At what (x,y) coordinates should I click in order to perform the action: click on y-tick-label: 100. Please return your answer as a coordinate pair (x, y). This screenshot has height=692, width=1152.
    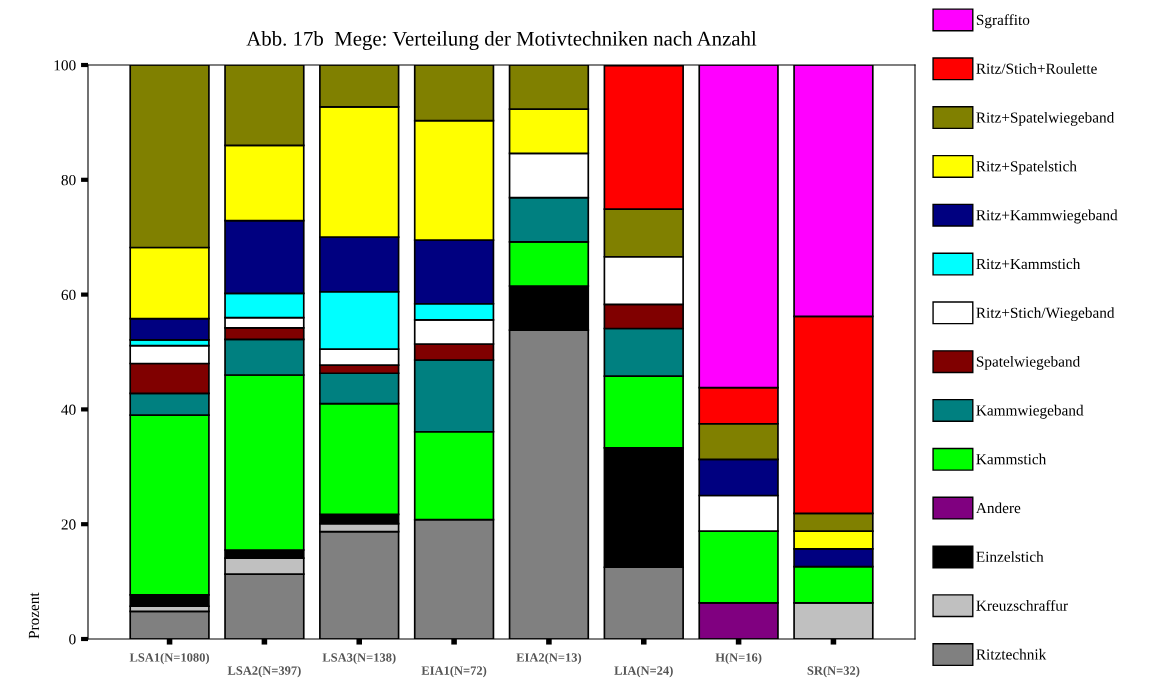
    Looking at the image, I should click on (65, 65).